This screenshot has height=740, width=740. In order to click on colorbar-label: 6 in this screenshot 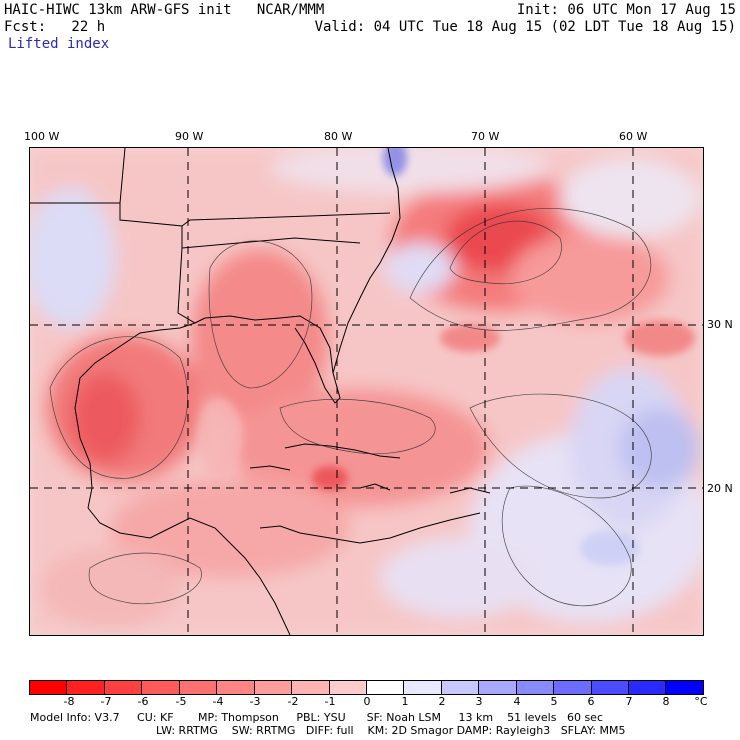, I will do `click(591, 701)`.